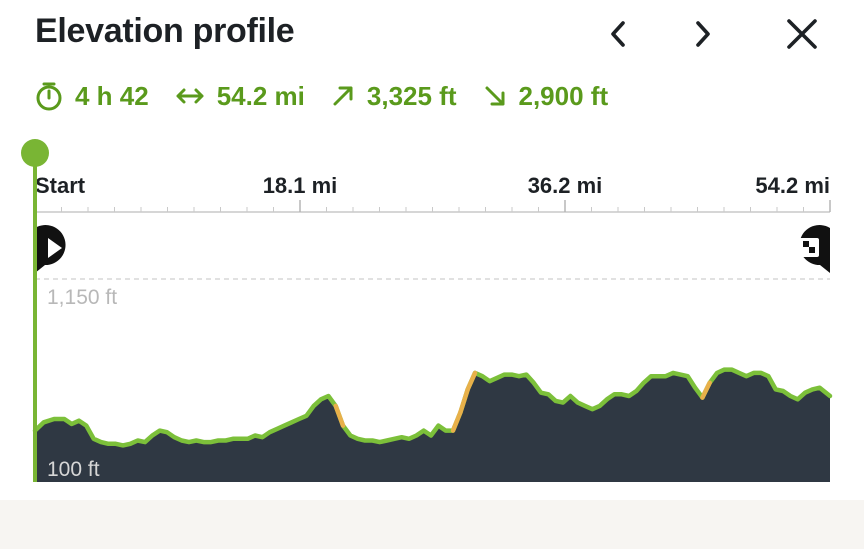  I want to click on duration-value: 4 h 42, so click(112, 95).